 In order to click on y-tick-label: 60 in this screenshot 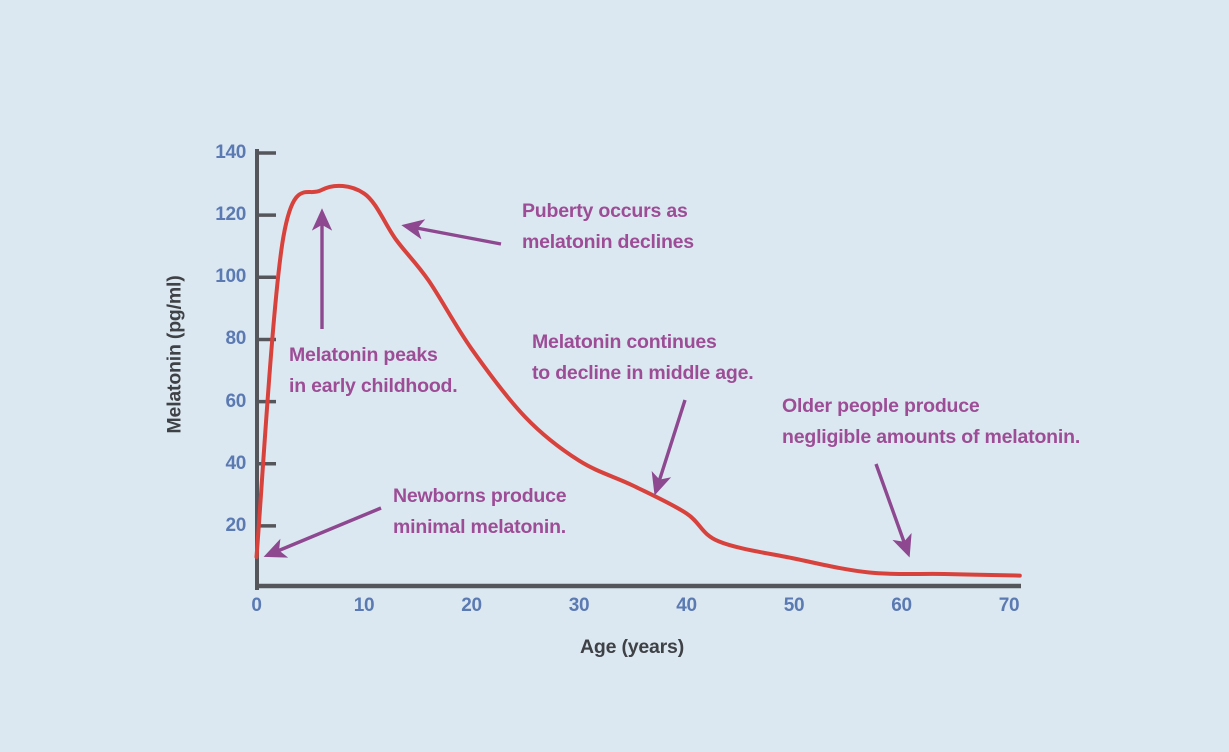, I will do `click(235, 401)`.